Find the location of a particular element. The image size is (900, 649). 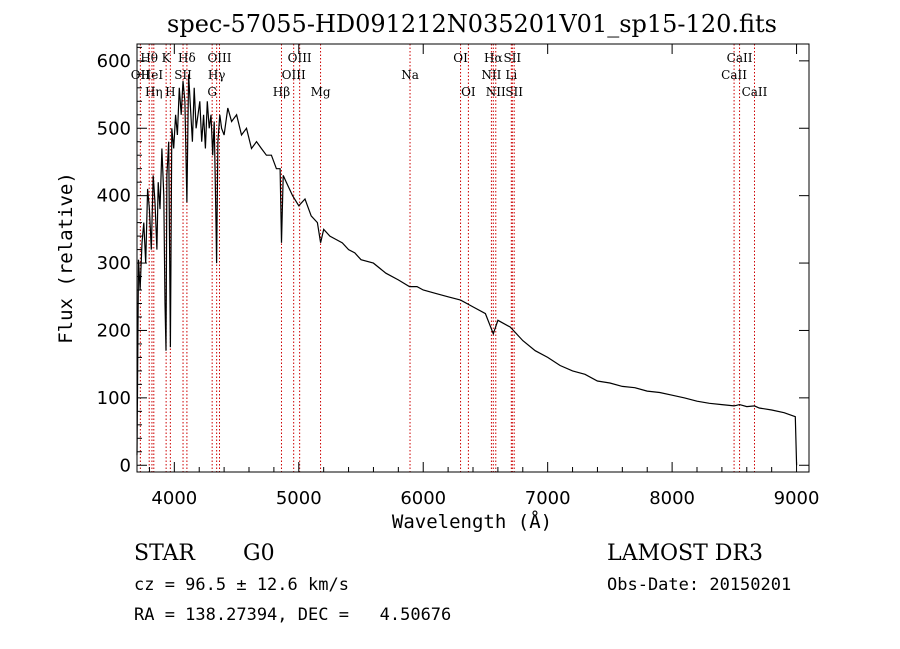

y-axis-label: Flux (relative) is located at coordinates (66, 258).